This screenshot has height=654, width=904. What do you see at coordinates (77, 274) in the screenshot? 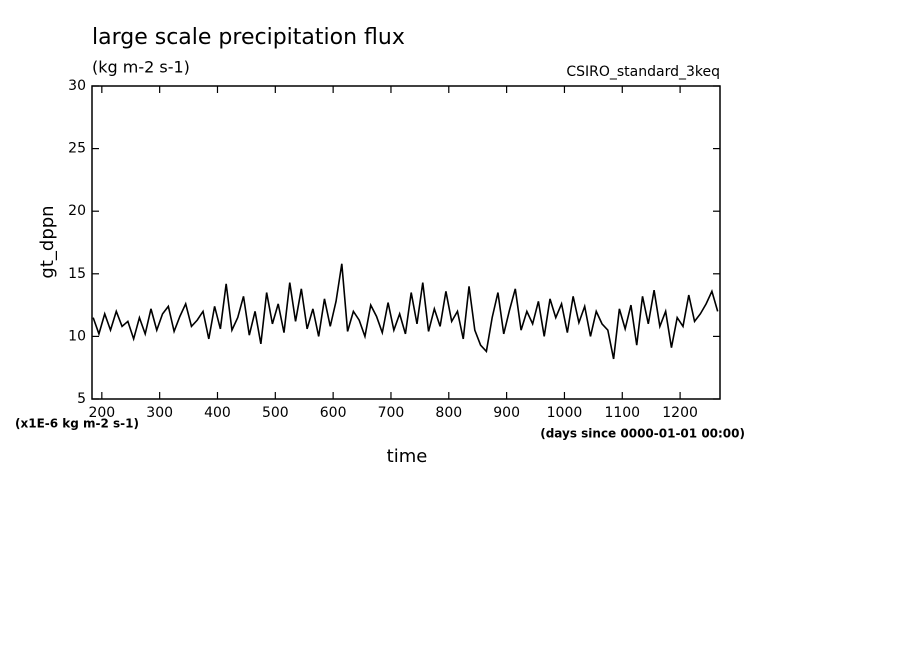
I see `y-tick-label: 15` at bounding box center [77, 274].